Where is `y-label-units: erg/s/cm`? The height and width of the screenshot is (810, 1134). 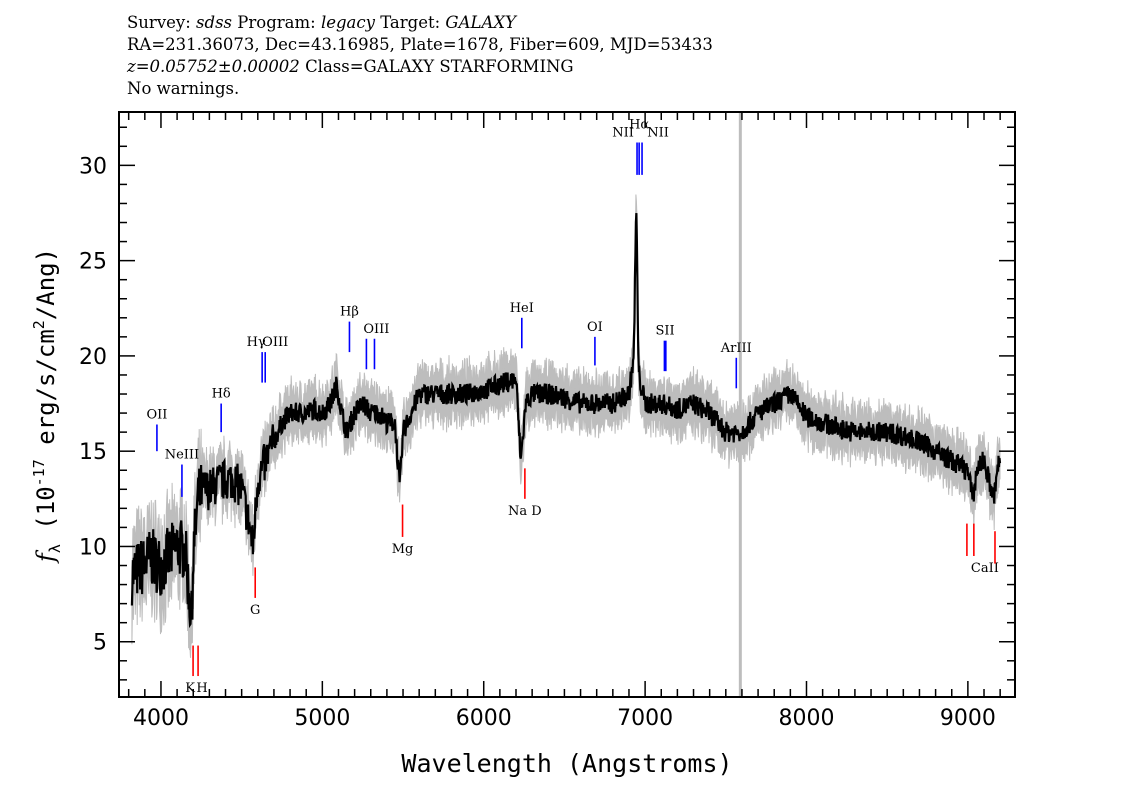 y-label-units: erg/s/cm is located at coordinates (46, 394).